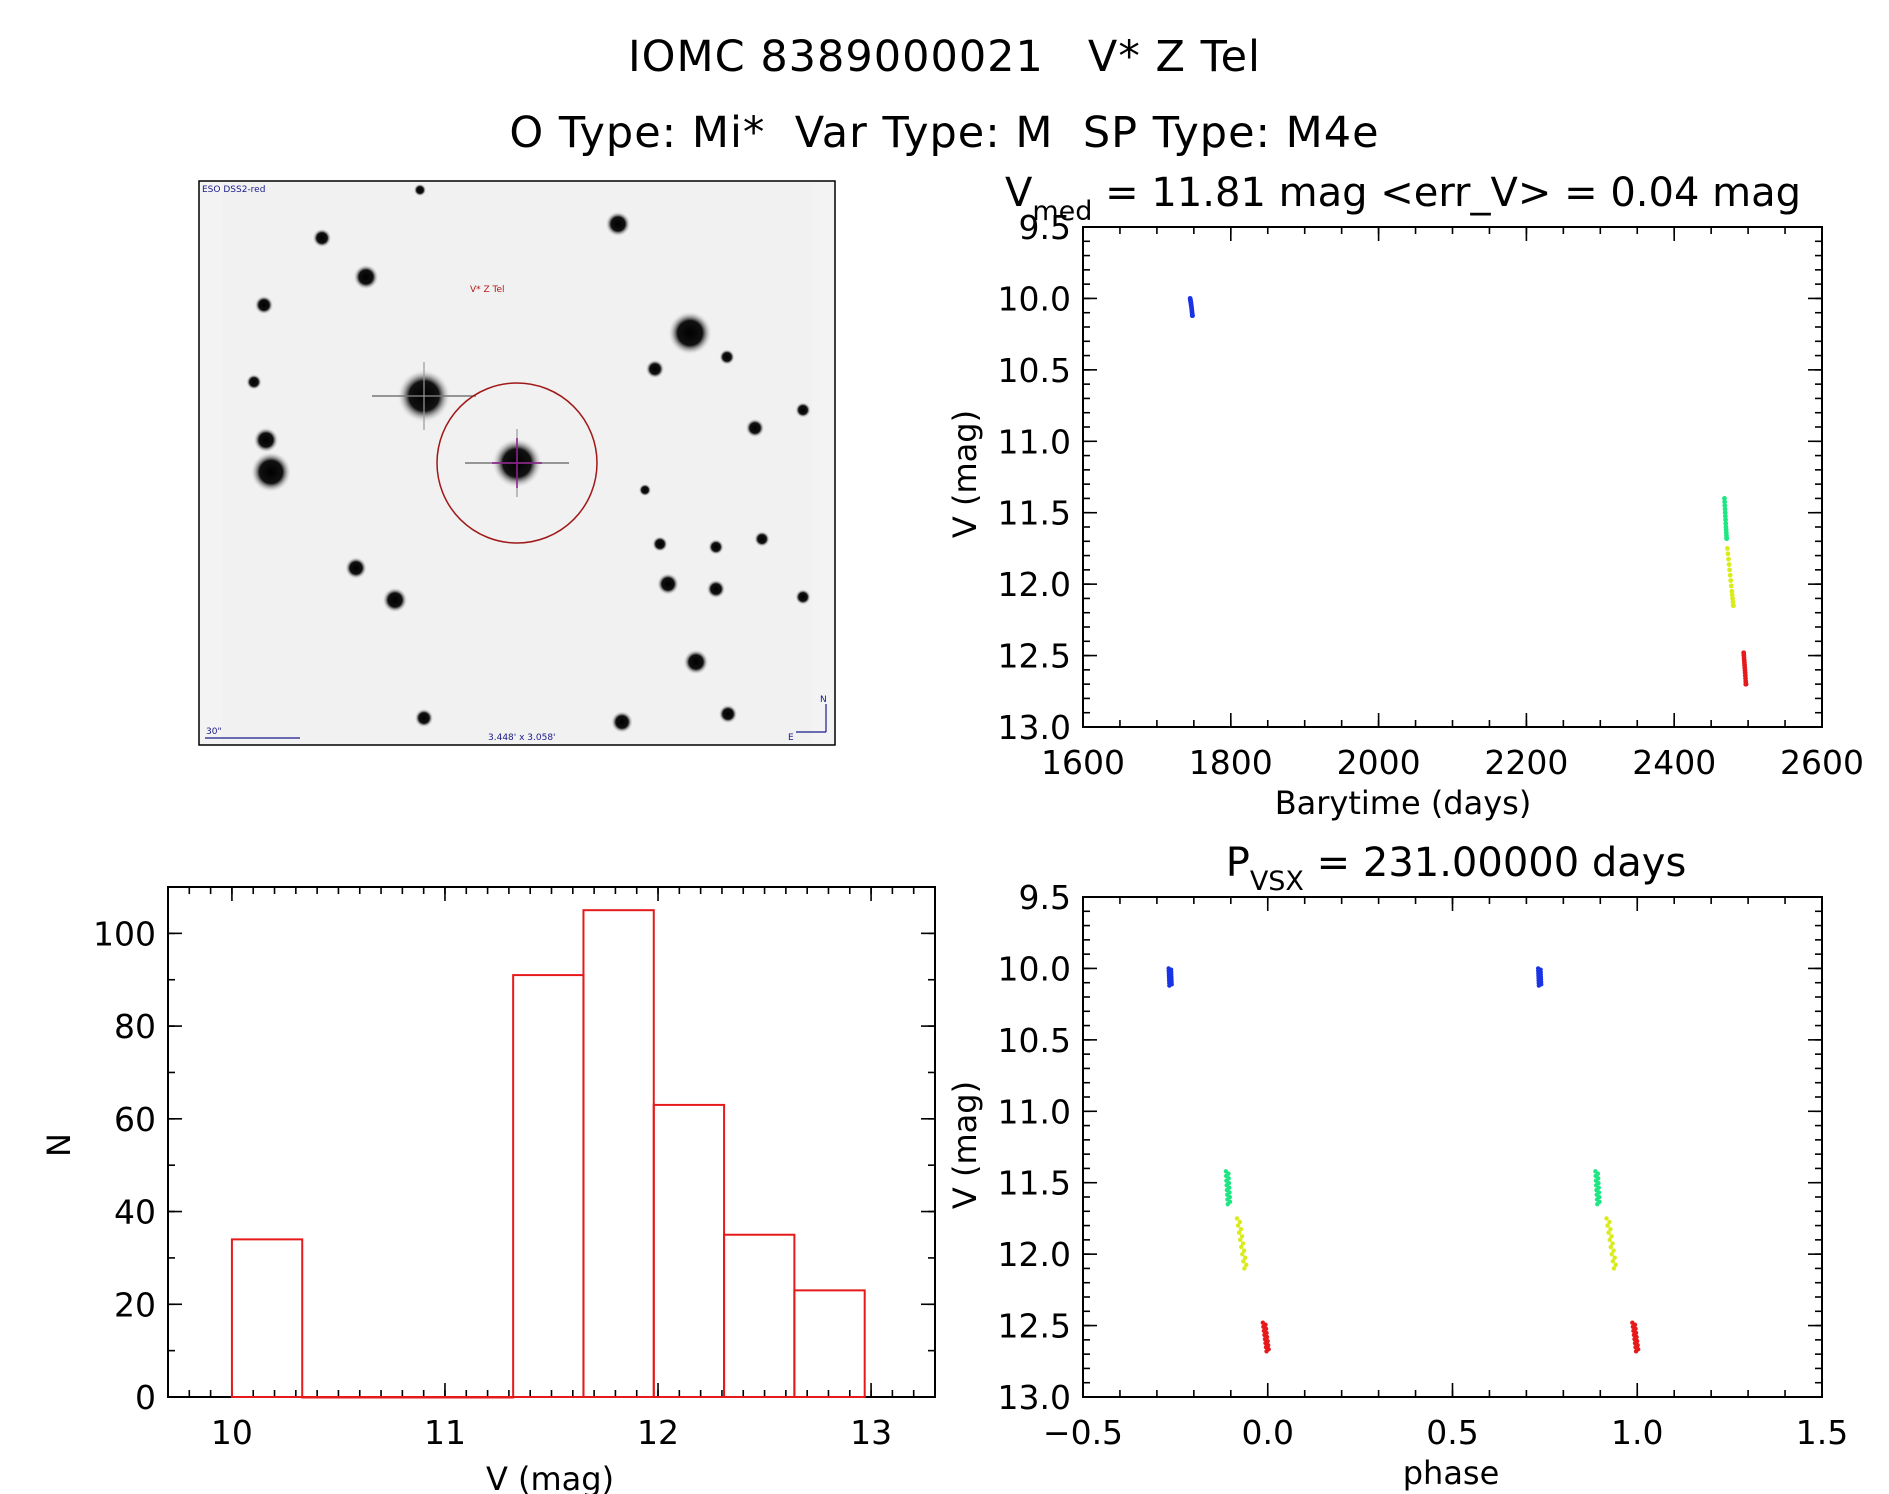  Describe the element at coordinates (1268, 1432) in the screenshot. I see `x-tick-label: 0.0` at that location.